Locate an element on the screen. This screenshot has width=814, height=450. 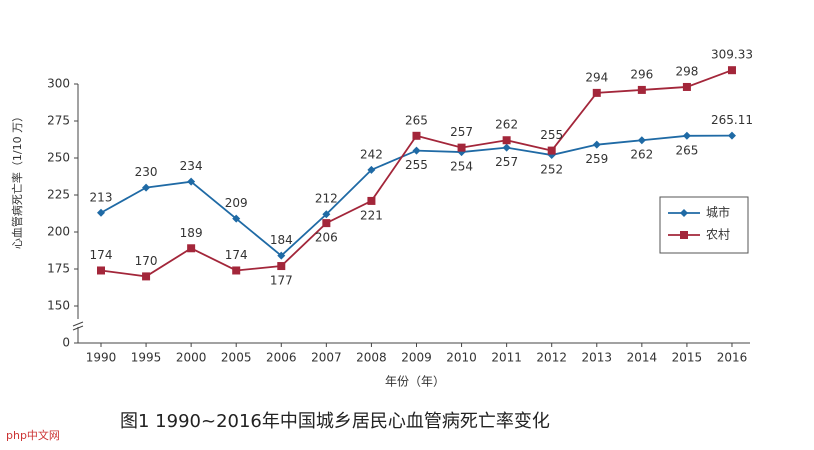
data-label: 254 is located at coordinates (461, 167).